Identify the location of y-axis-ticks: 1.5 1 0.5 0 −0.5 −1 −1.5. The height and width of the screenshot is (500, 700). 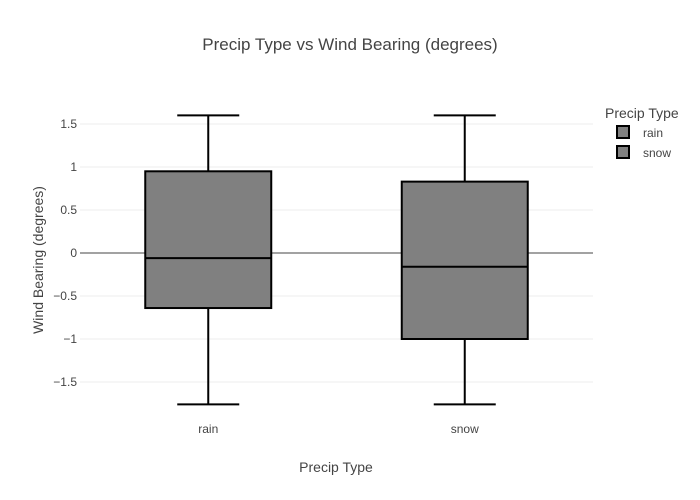
(65, 253).